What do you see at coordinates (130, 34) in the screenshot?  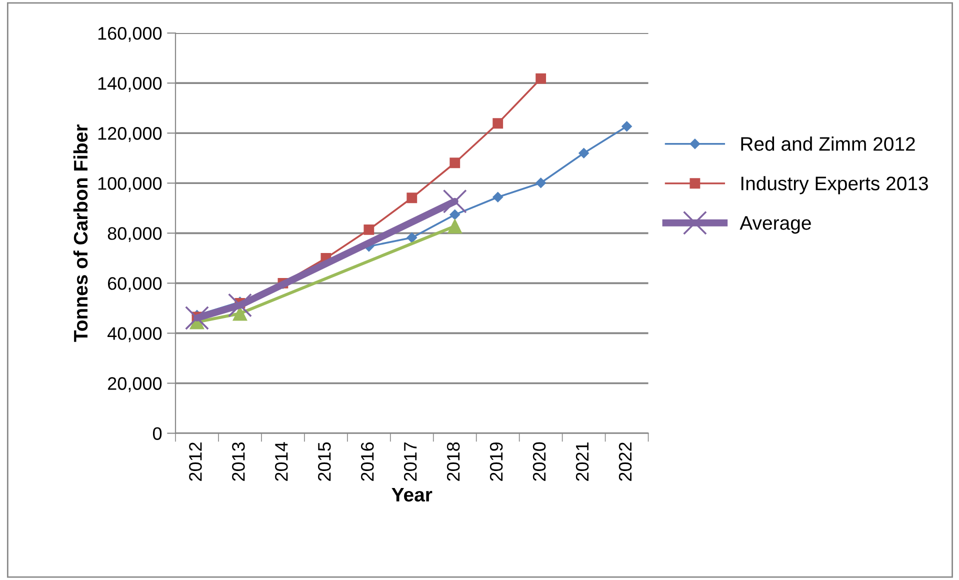 I see `y-tick-label: 160,000` at bounding box center [130, 34].